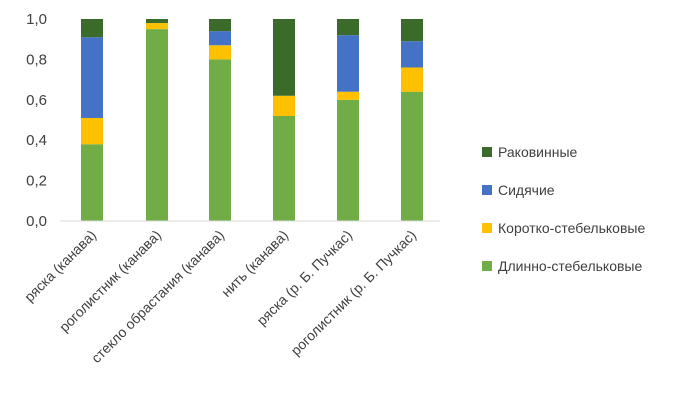  Describe the element at coordinates (526, 190) in the screenshot. I see `legend-label: Сидячие` at that location.